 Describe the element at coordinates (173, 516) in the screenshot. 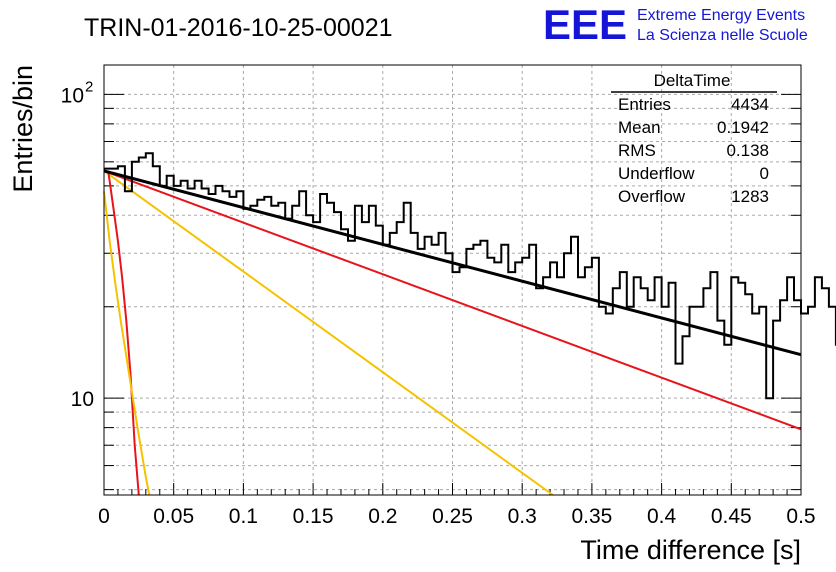

I see `x-tick-label: 0.05` at that location.